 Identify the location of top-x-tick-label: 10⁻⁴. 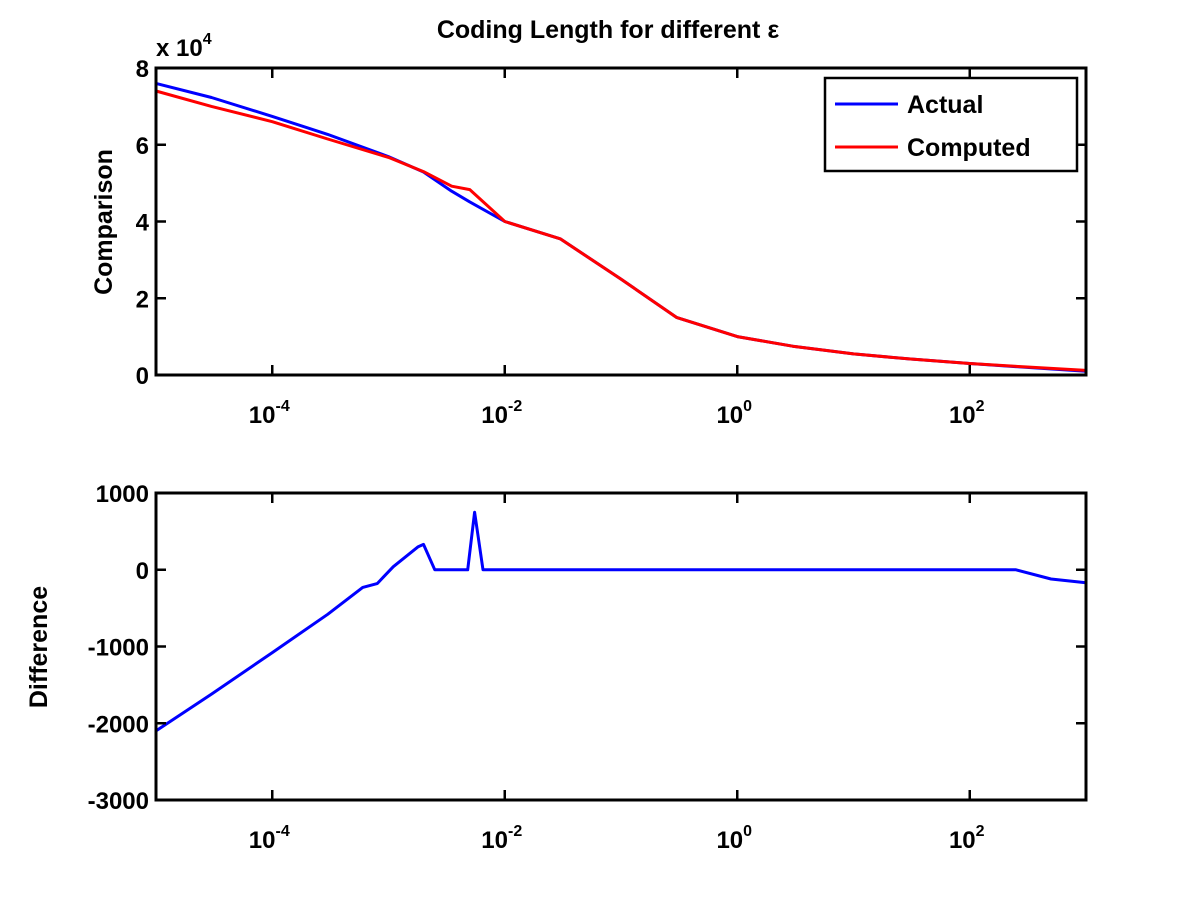
(269, 413).